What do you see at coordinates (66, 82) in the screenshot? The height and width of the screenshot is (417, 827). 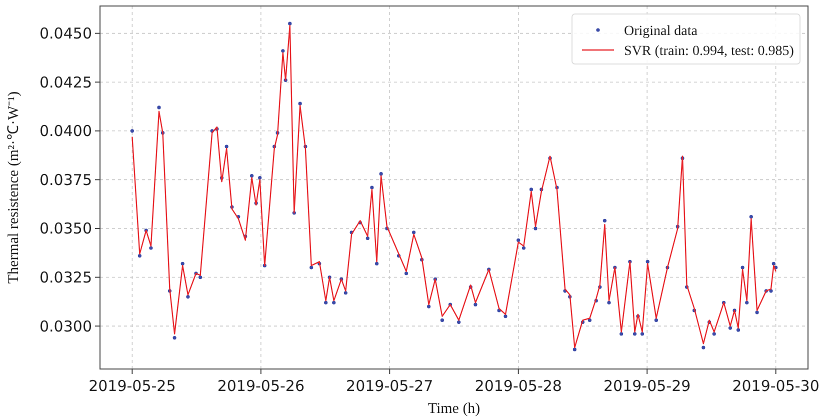 I see `y-tick-label: 0.0425` at bounding box center [66, 82].